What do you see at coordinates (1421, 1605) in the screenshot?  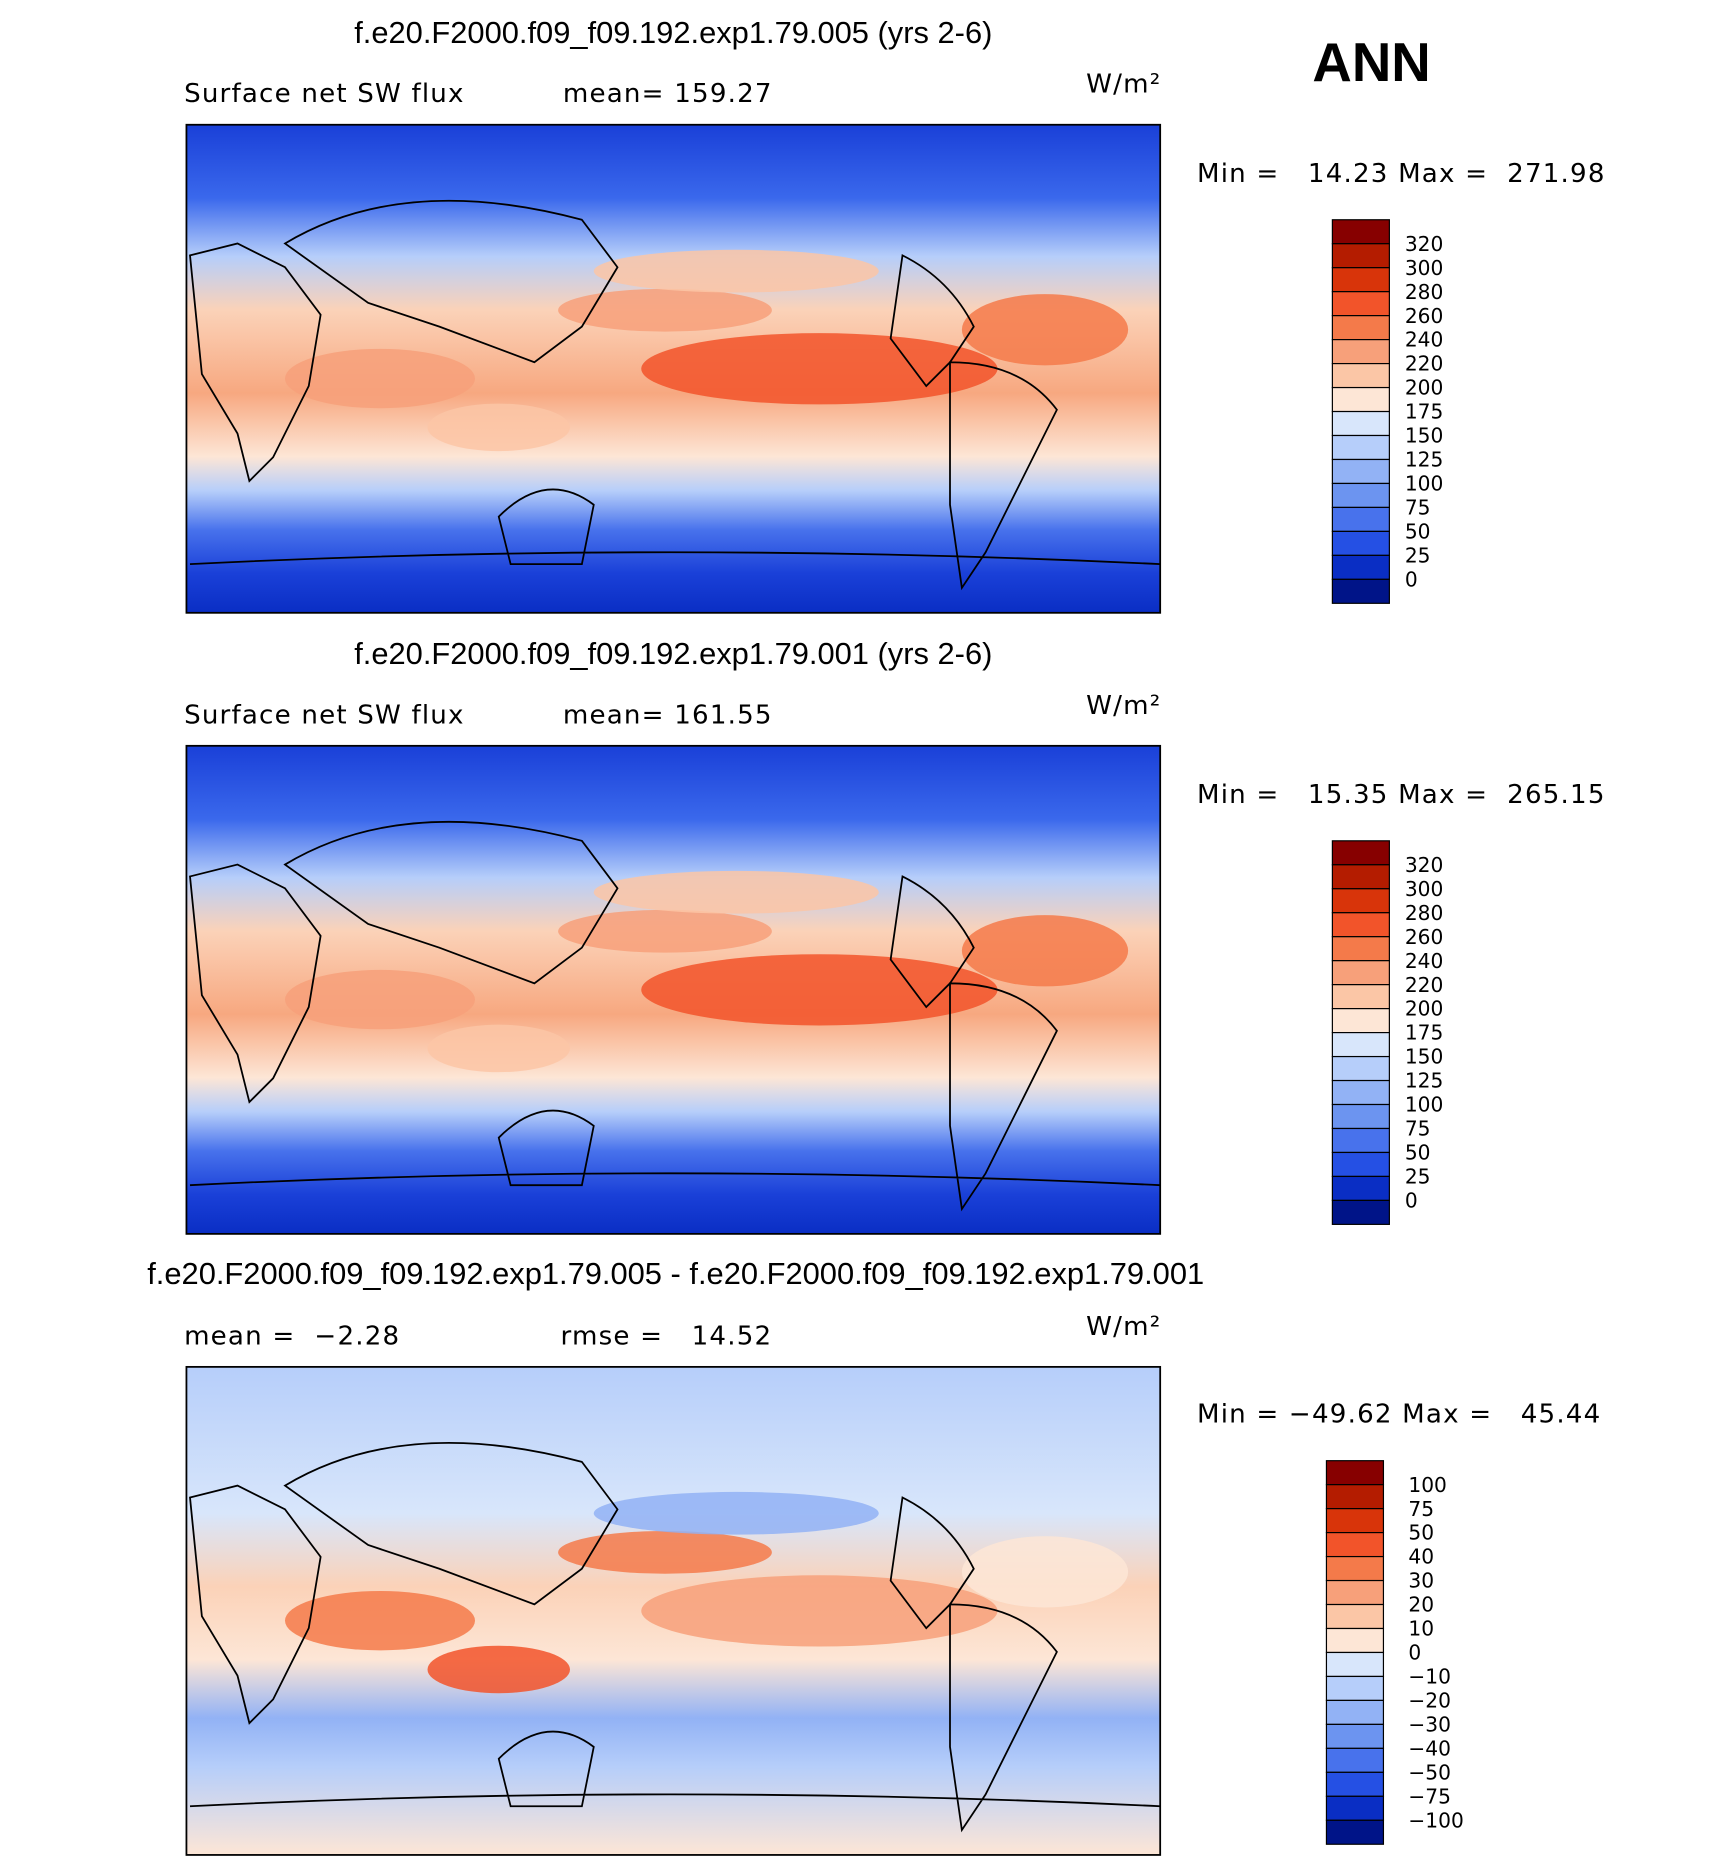 I see `colorbar-label: 20` at bounding box center [1421, 1605].